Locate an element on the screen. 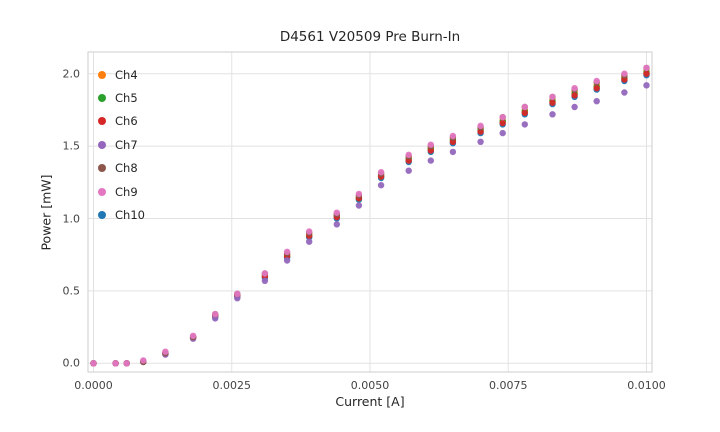 The width and height of the screenshot is (720, 432). legend-label: Ch9 is located at coordinates (126, 191).